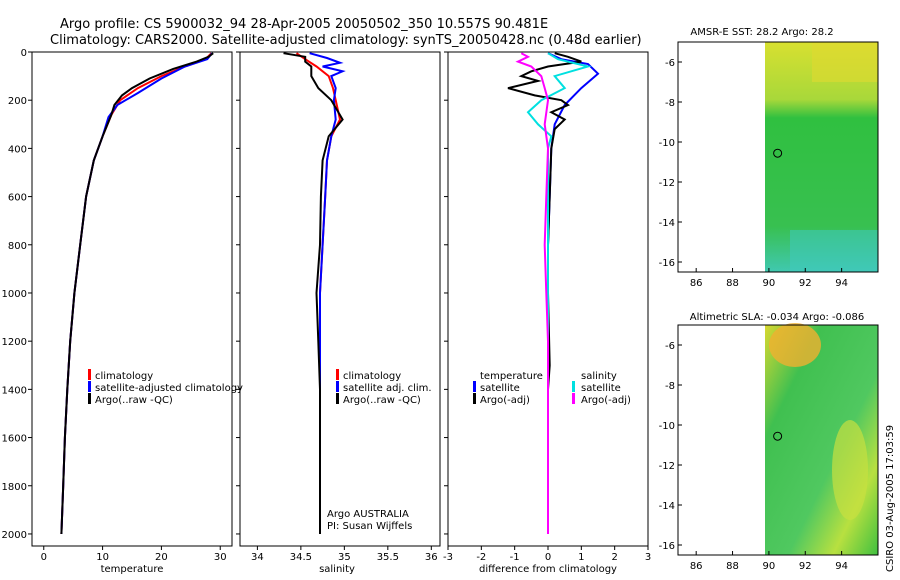 The height and width of the screenshot is (580, 900). I want to click on y-tick-label: 800, so click(17, 246).